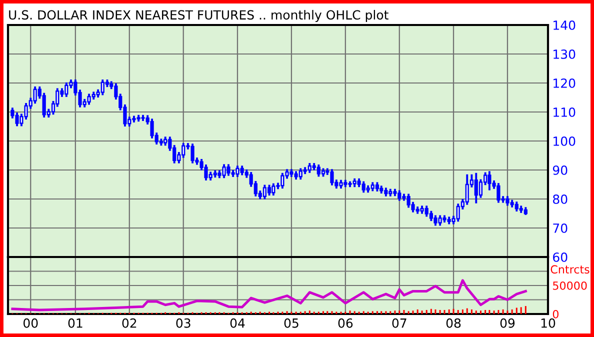 This screenshot has width=594, height=337. I want to click on x-tick-label: 00, so click(30, 323).